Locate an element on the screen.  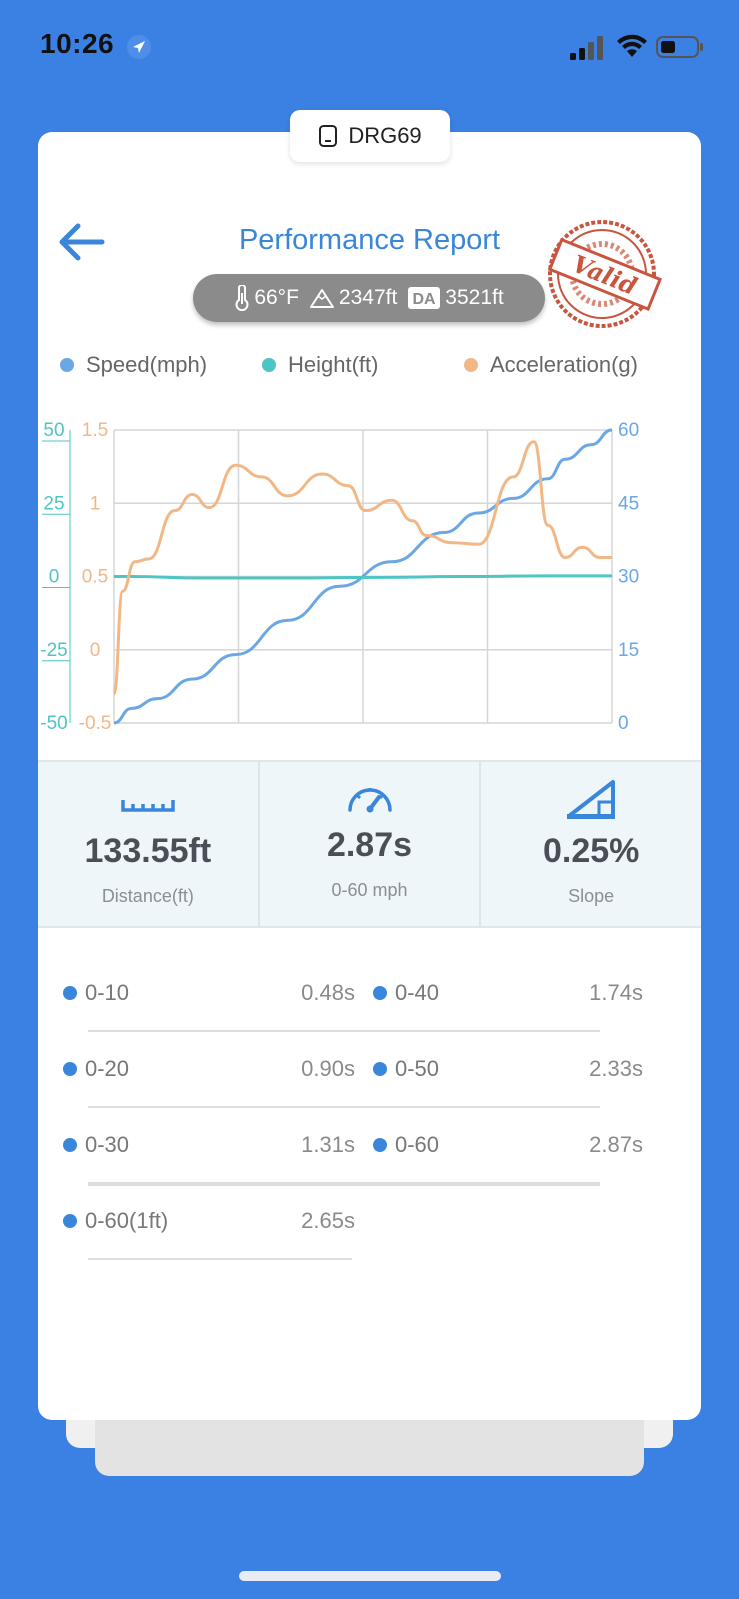
valid-stamp: Valid is located at coordinates (605, 274).